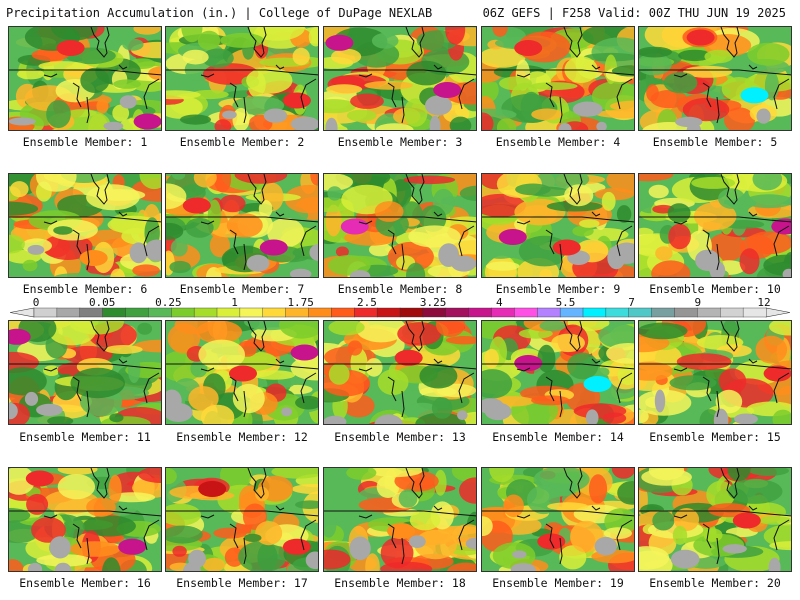 This screenshot has width=800, height=600. Describe the element at coordinates (499, 302) in the screenshot. I see `colorbar-tick-label: 4` at that location.